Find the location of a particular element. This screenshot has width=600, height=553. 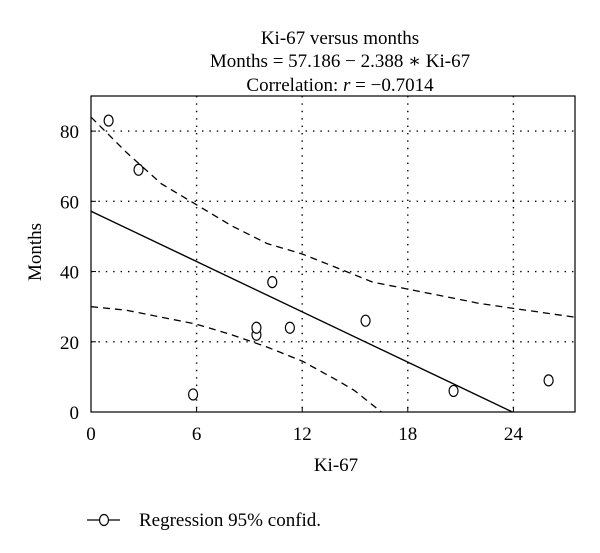

legend-label: Regression 95% confid. is located at coordinates (230, 520).